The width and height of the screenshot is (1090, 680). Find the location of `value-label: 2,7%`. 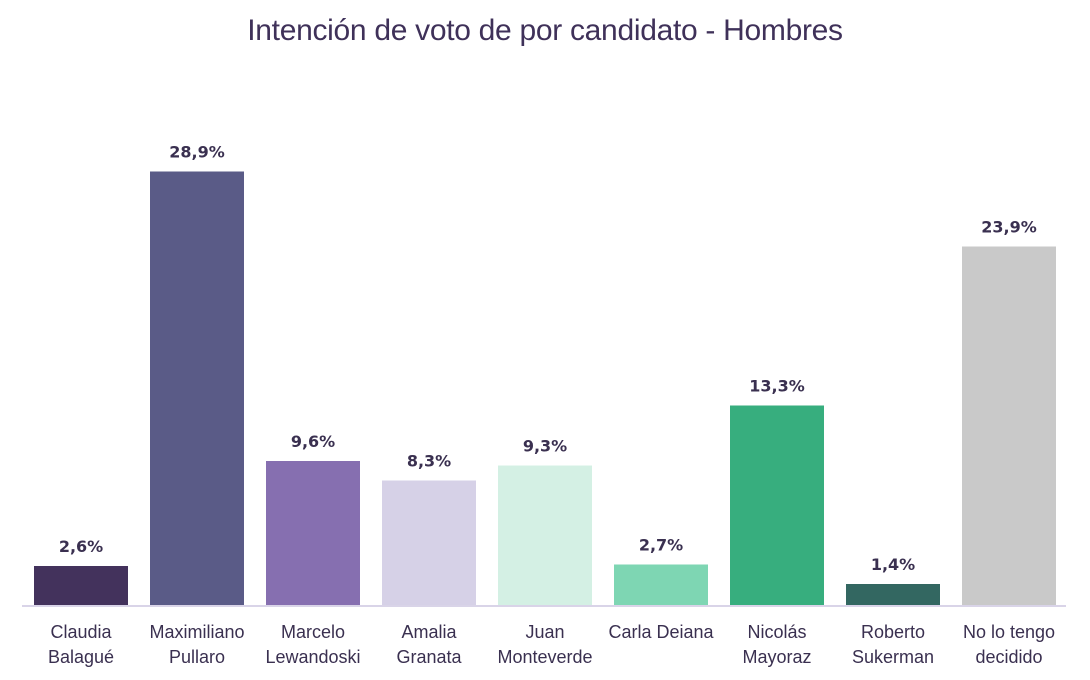

value-label: 2,7% is located at coordinates (661, 545).